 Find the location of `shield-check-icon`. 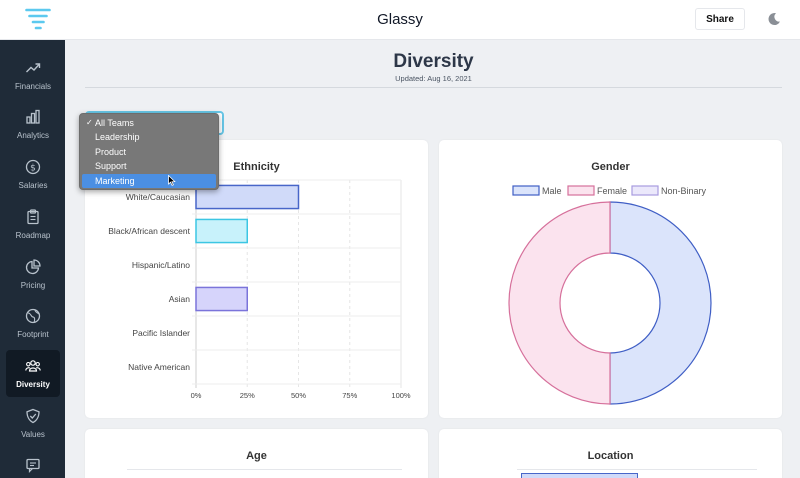

shield-check-icon is located at coordinates (33, 416).